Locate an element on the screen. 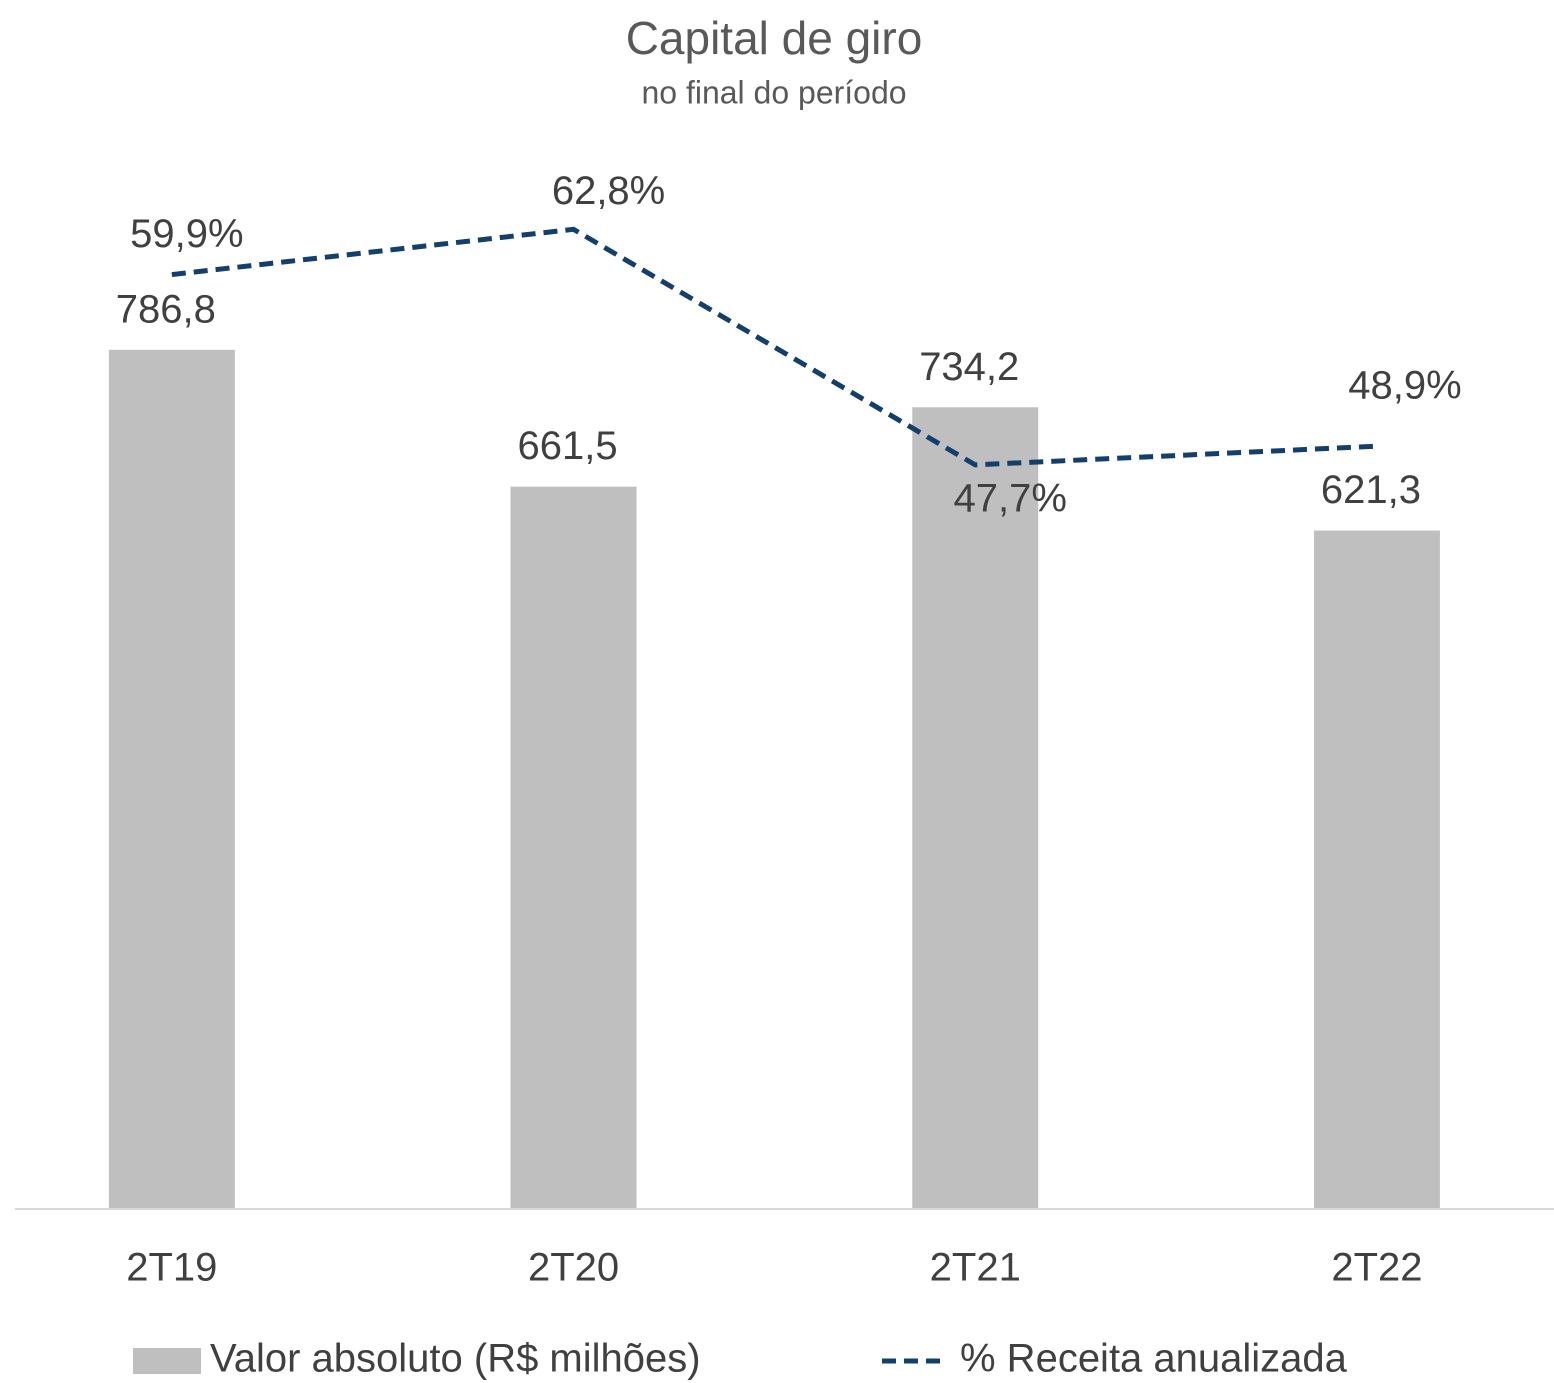 The width and height of the screenshot is (1554, 1383). legend-label: % Receita anualizada is located at coordinates (1154, 1359).